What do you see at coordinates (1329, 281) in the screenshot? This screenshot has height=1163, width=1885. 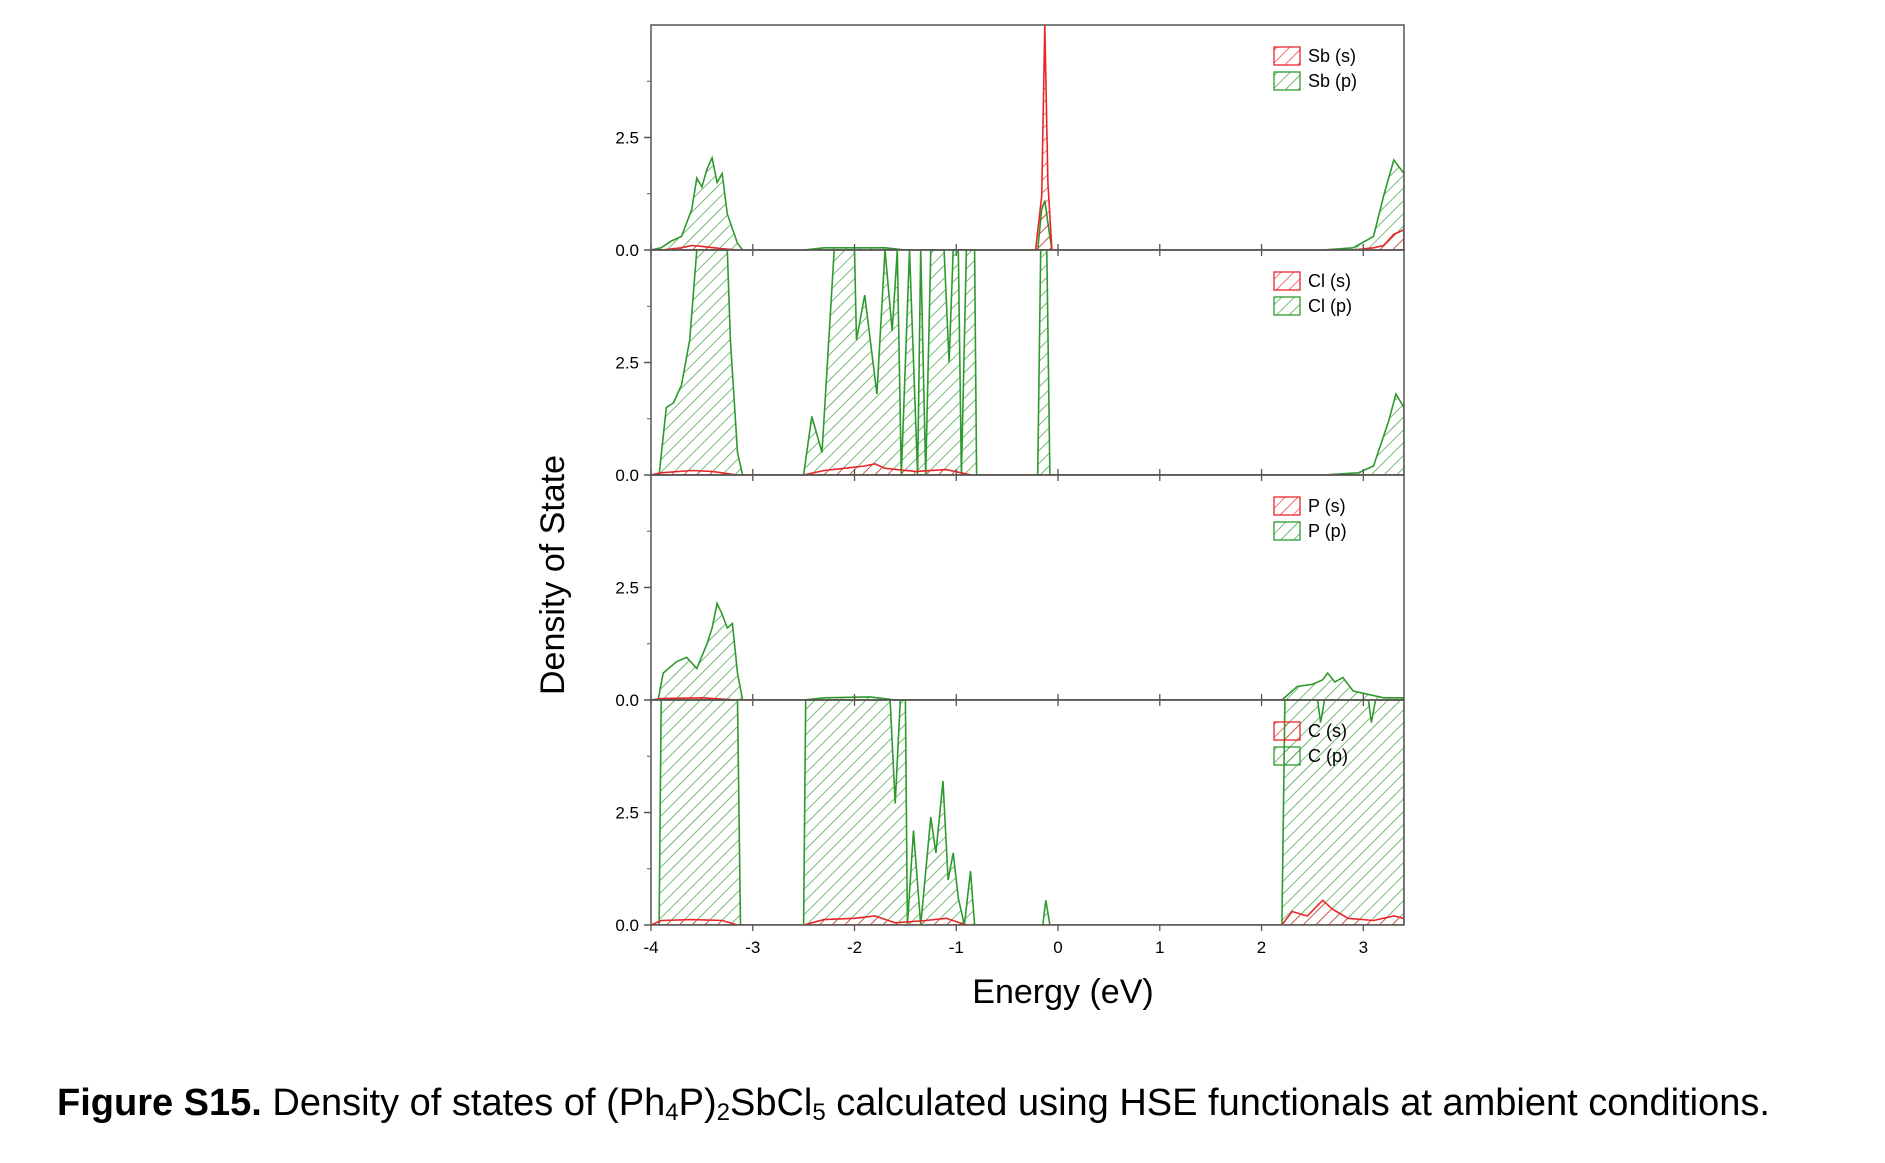 I see `legend-label: Cl (s)` at bounding box center [1329, 281].